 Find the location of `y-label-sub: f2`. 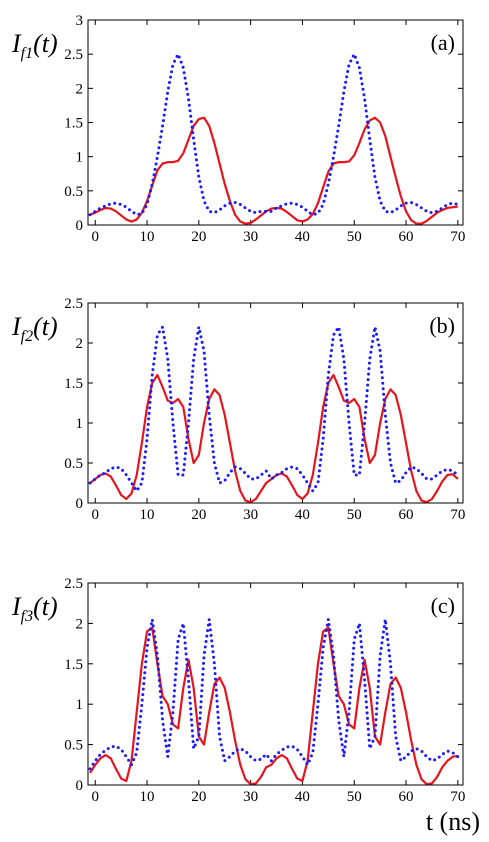

y-label-sub: f2 is located at coordinates (27, 336).